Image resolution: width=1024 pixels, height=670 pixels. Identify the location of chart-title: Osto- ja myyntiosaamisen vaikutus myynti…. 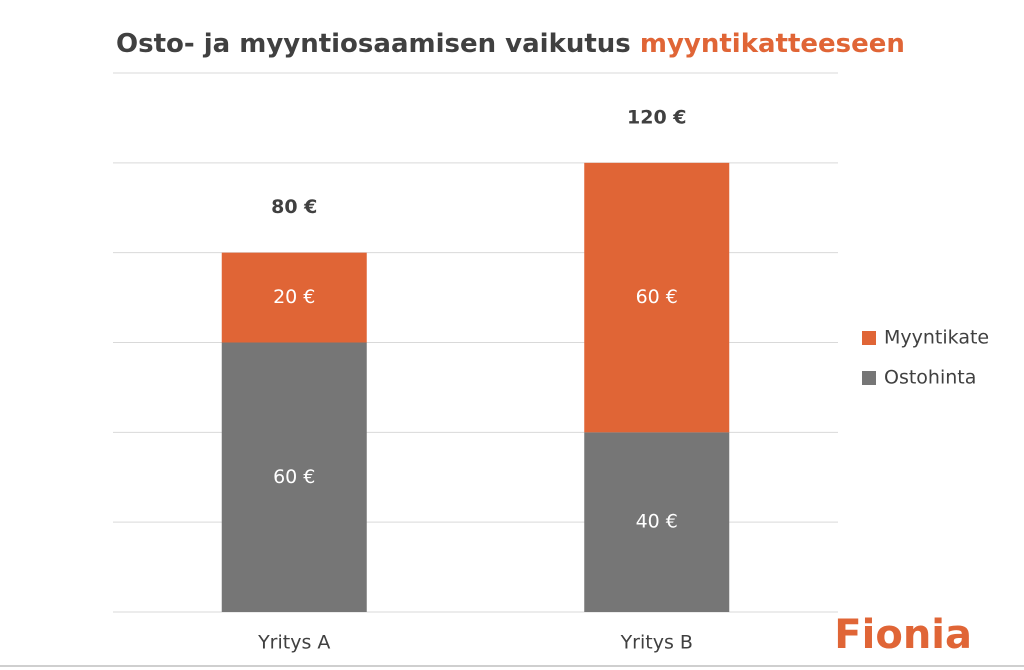
(510, 44).